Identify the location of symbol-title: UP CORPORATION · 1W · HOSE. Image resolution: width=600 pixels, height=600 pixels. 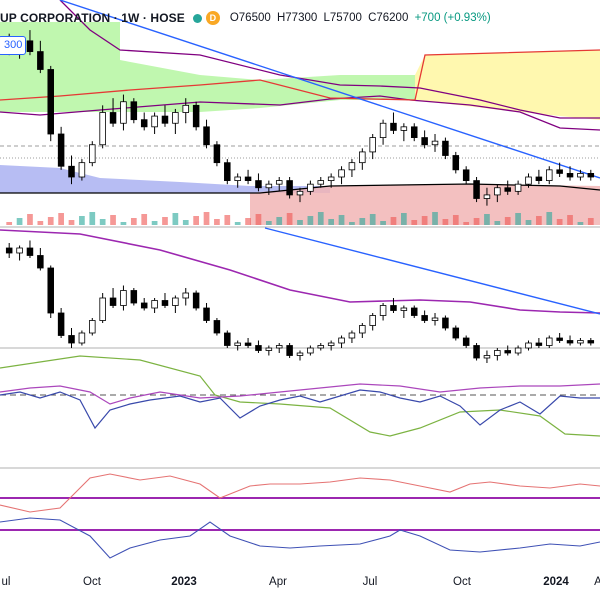
(92, 18).